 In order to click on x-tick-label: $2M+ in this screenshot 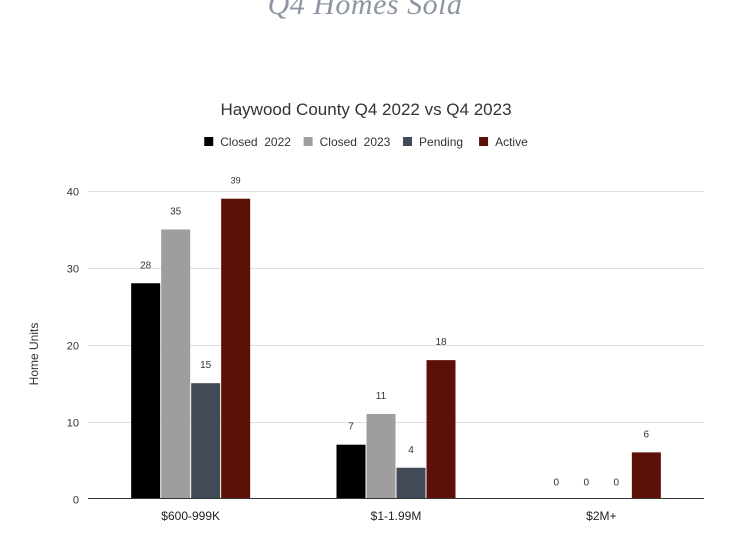, I will do `click(601, 516)`.